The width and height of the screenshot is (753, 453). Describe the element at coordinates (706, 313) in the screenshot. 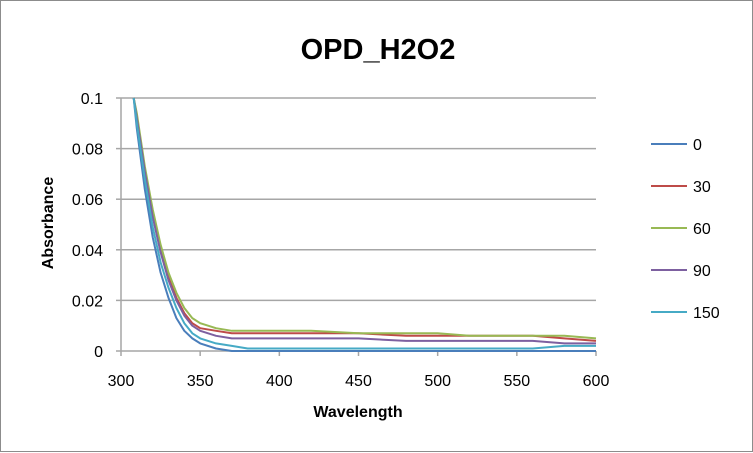

I see `legend-label: 150` at that location.